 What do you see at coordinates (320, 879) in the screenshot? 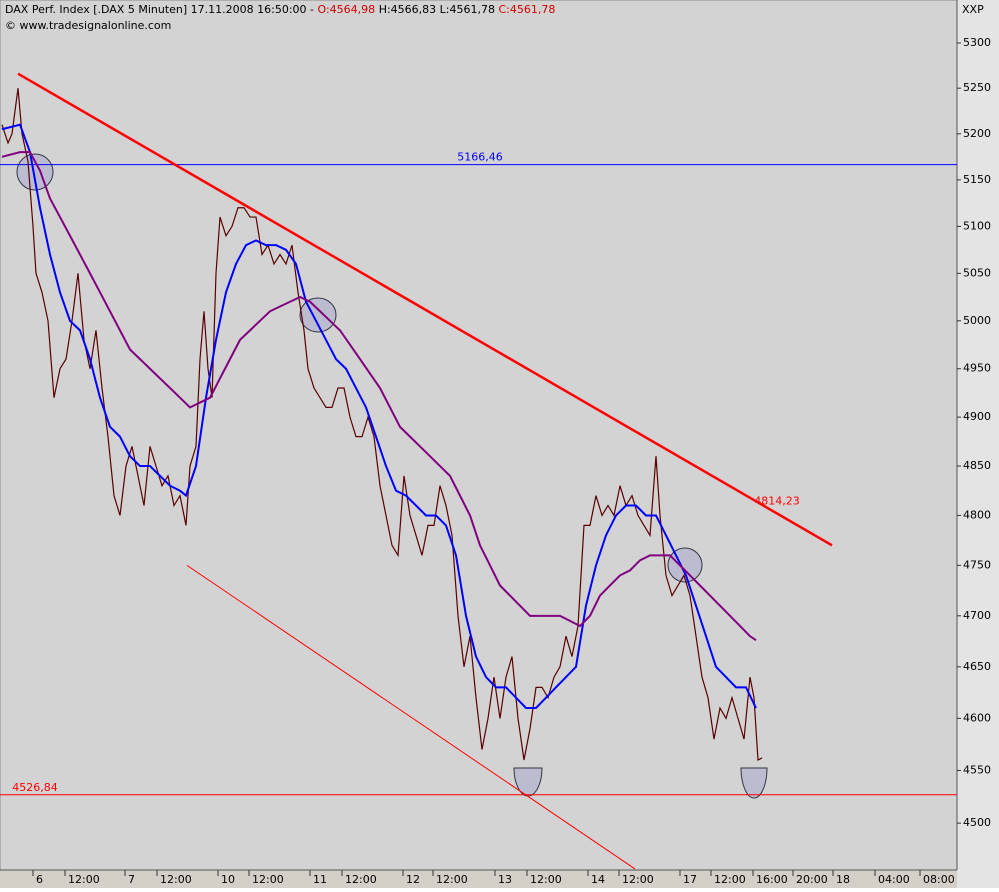
I see `x-tick-label: 11` at bounding box center [320, 879].